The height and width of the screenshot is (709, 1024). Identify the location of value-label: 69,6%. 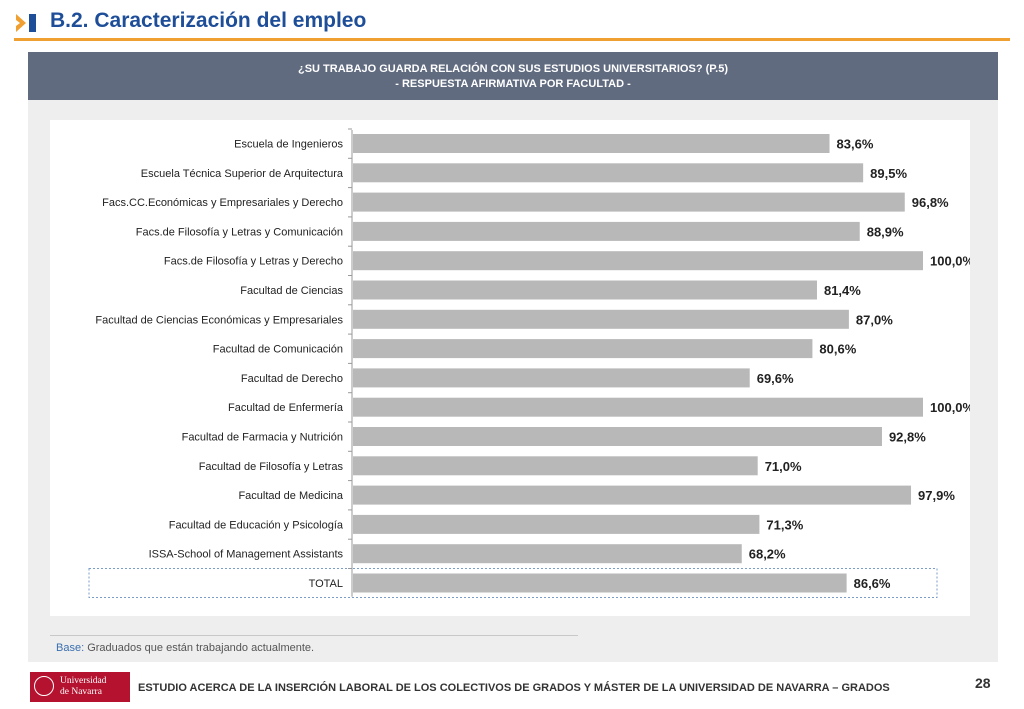
(775, 378).